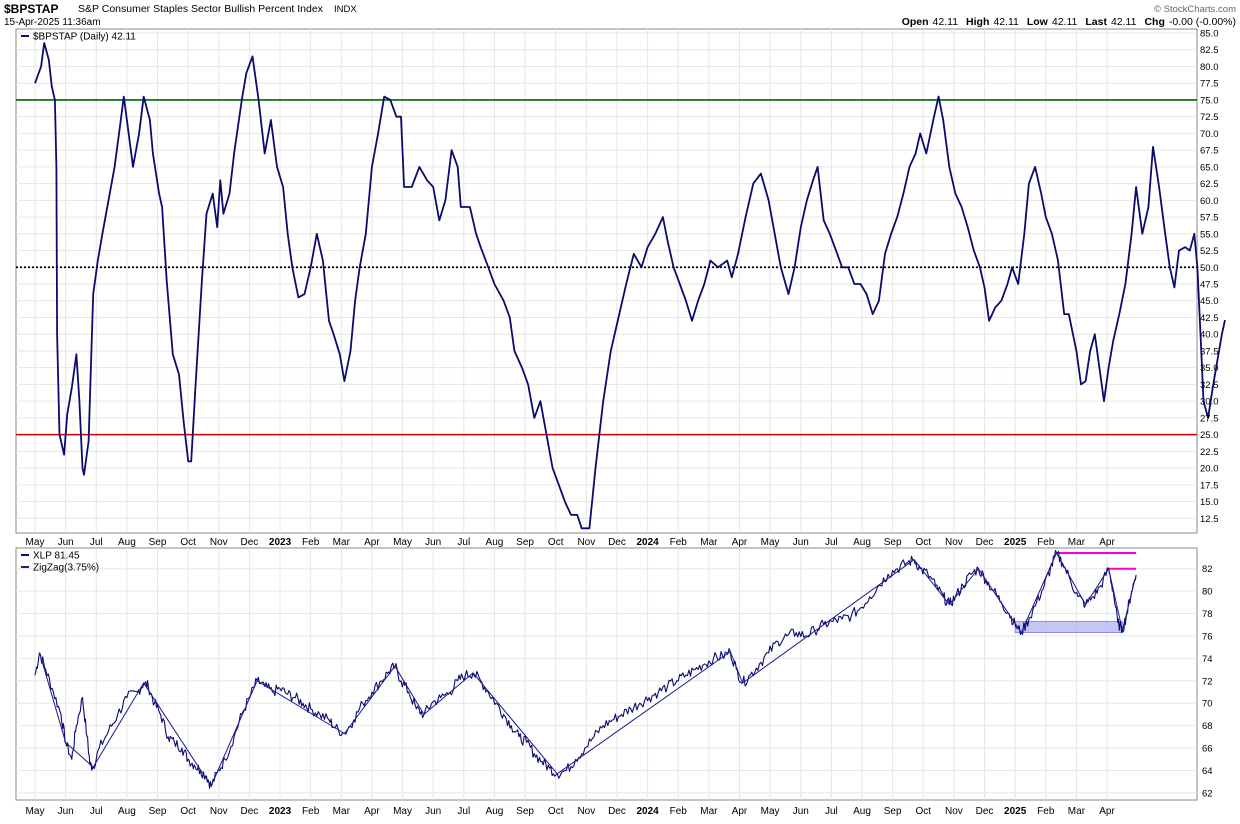  Describe the element at coordinates (1207, 681) in the screenshot. I see `xlp-y-axis: 82 80 78 76 74 72 70 68 66 64 62` at that location.